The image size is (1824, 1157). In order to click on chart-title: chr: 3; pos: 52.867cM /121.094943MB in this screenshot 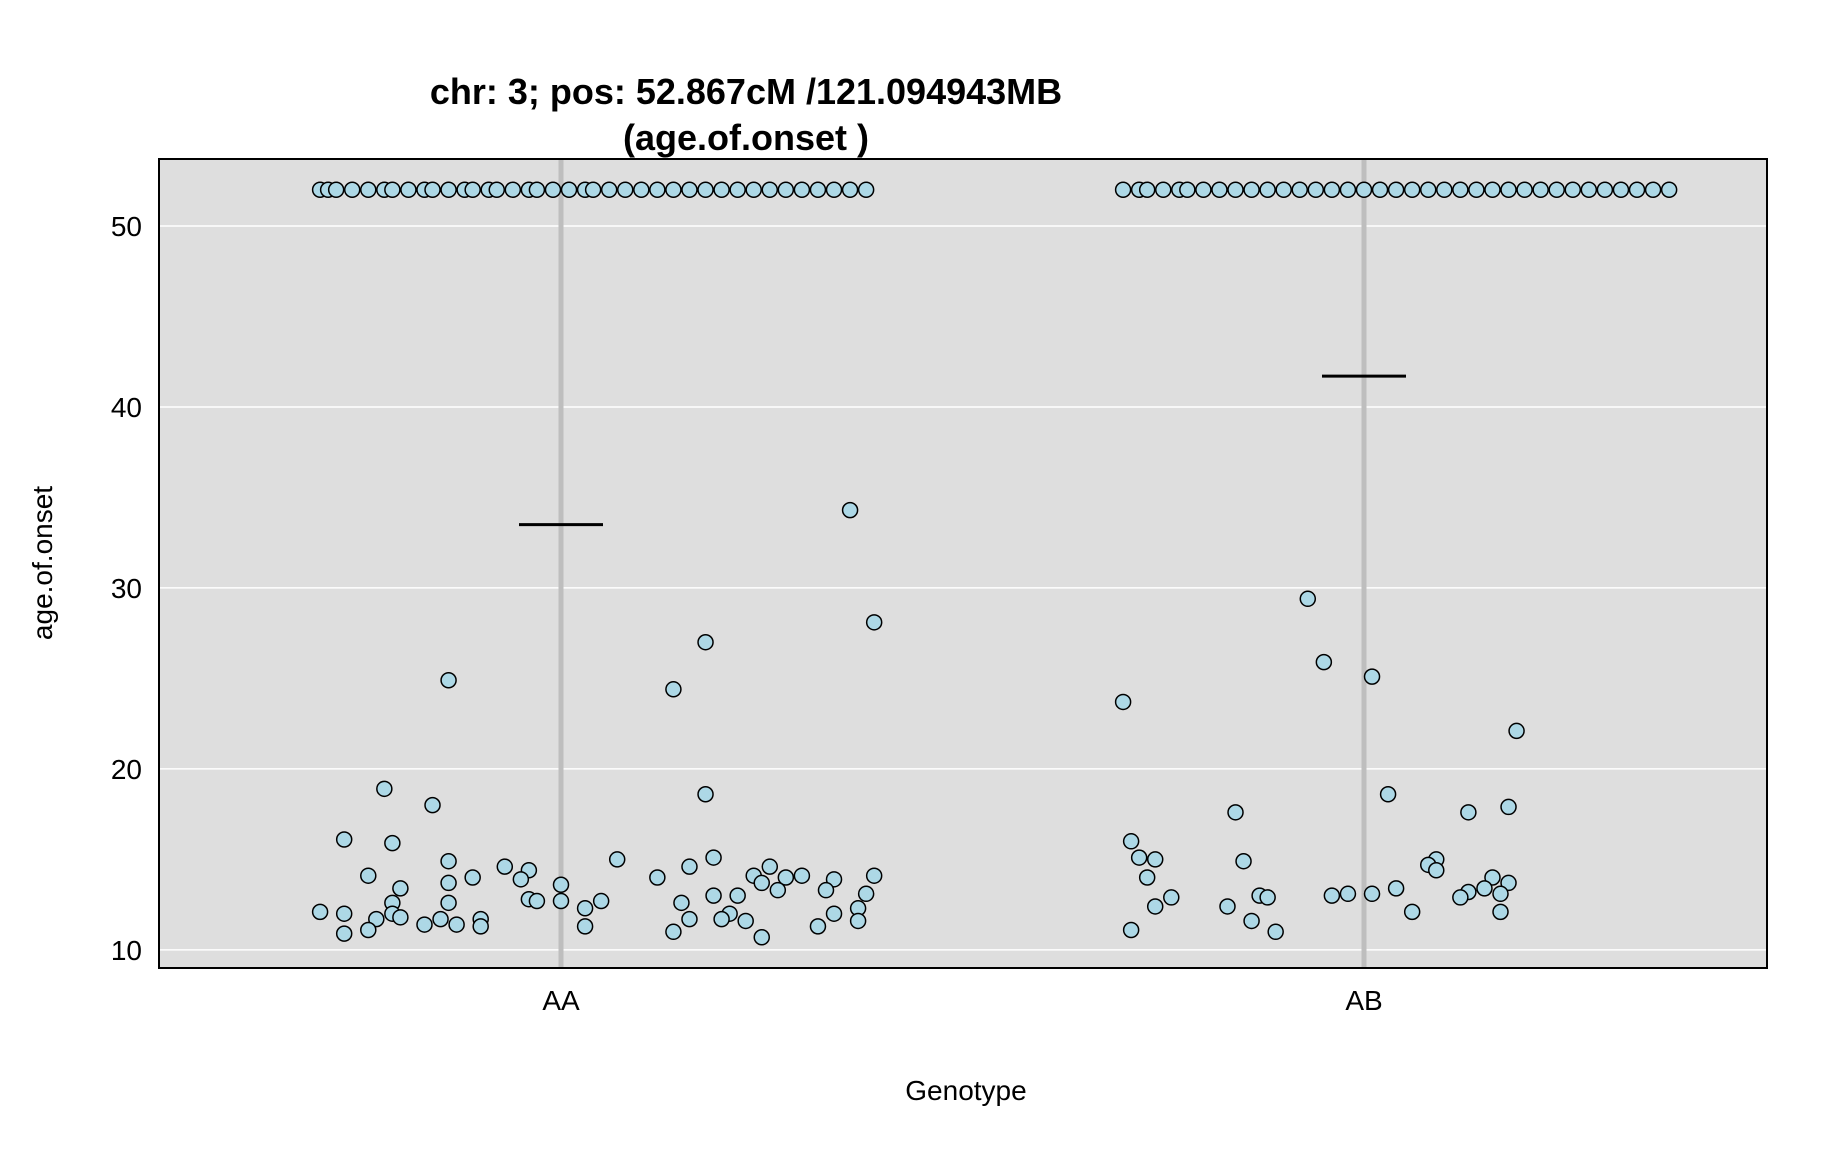, I will do `click(746, 91)`.